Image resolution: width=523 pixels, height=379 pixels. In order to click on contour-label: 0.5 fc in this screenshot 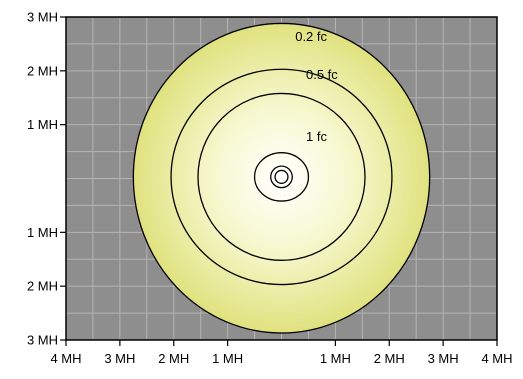, I will do `click(322, 74)`.